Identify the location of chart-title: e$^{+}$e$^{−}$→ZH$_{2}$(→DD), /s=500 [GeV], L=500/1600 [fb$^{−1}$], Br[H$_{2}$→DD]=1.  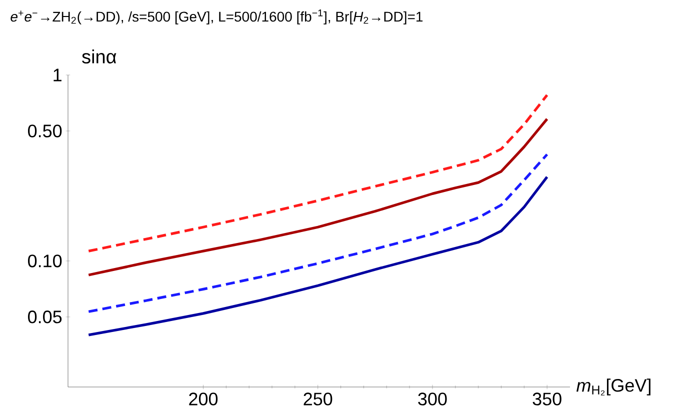
(216, 17).